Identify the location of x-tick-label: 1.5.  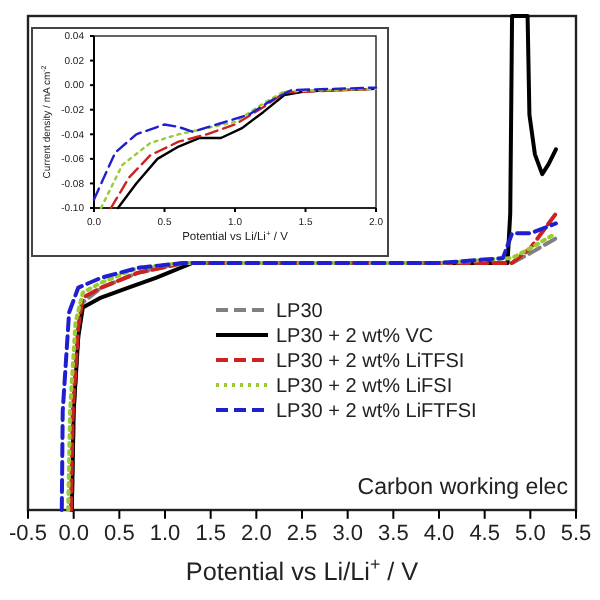
(210, 534).